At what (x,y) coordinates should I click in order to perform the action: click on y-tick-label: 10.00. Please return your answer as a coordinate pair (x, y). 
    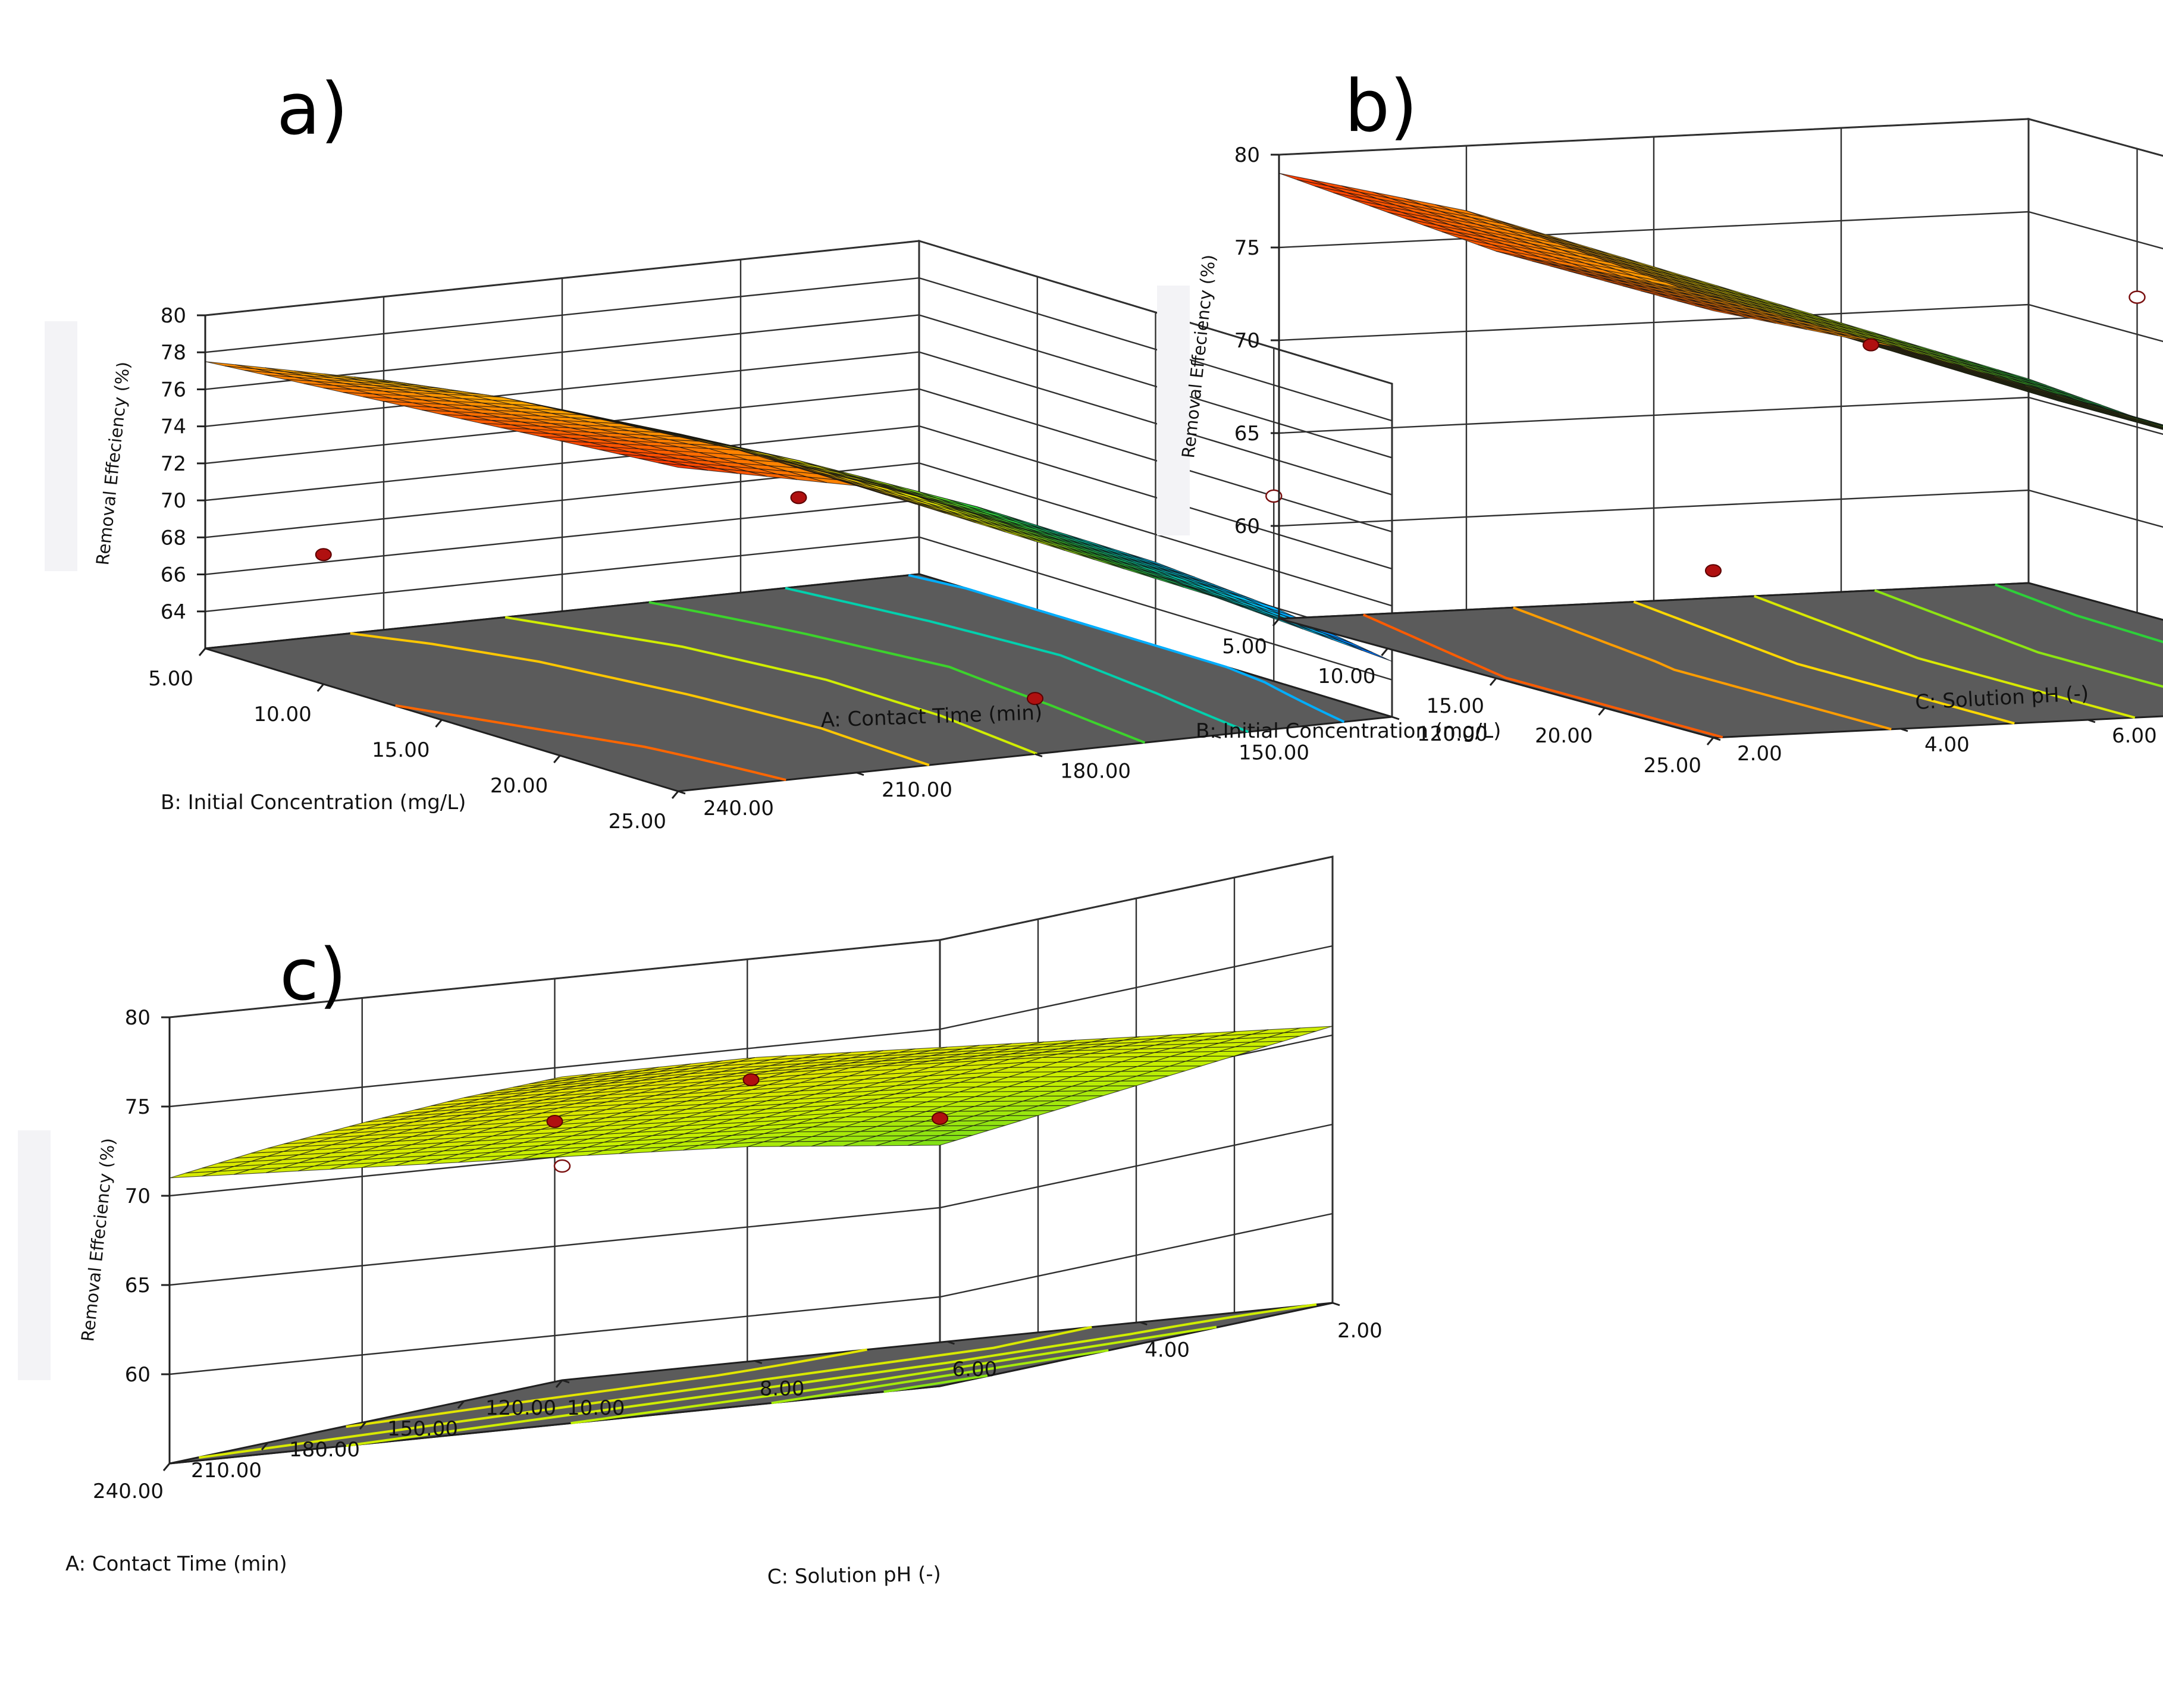
    Looking at the image, I should click on (596, 1408).